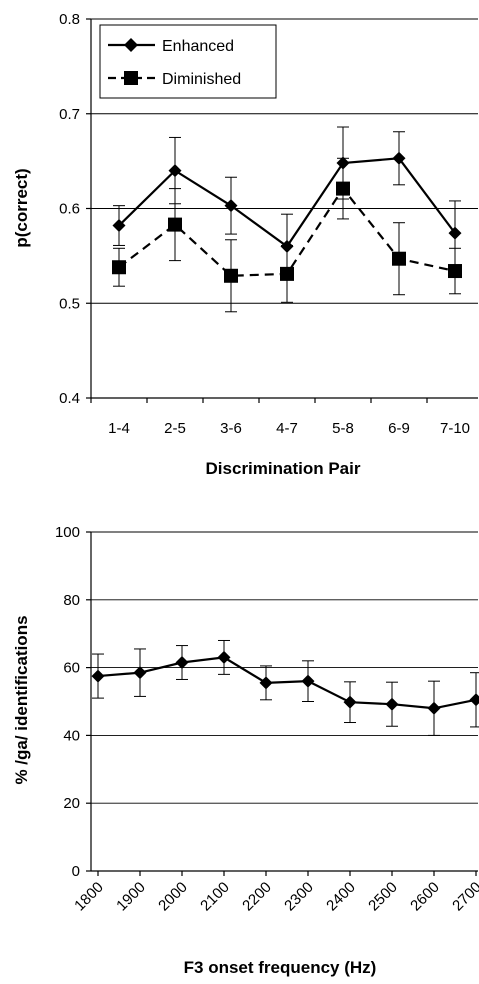 This screenshot has width=479, height=984. I want to click on top-y-tick-label: 0.8, so click(69, 19).